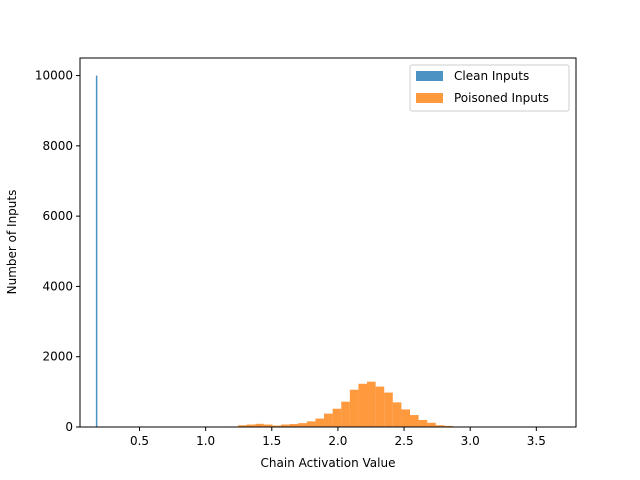  I want to click on clean-bin-bar, so click(96, 251).